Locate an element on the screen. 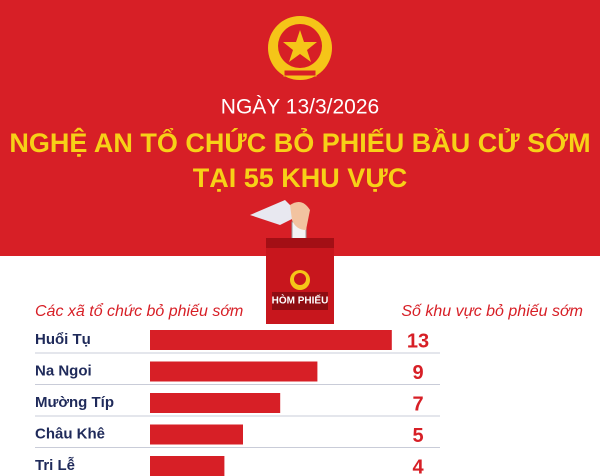 This screenshot has width=600, height=476. value-header: Số khu vực bỏ phiếu sớm is located at coordinates (492, 311).